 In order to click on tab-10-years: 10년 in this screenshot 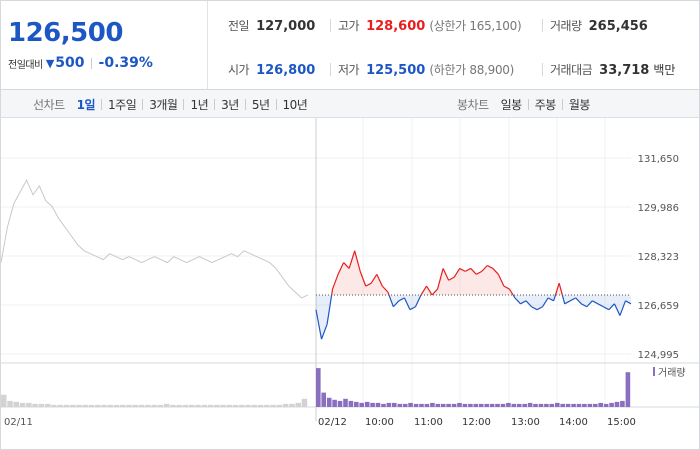, I will do `click(295, 105)`.